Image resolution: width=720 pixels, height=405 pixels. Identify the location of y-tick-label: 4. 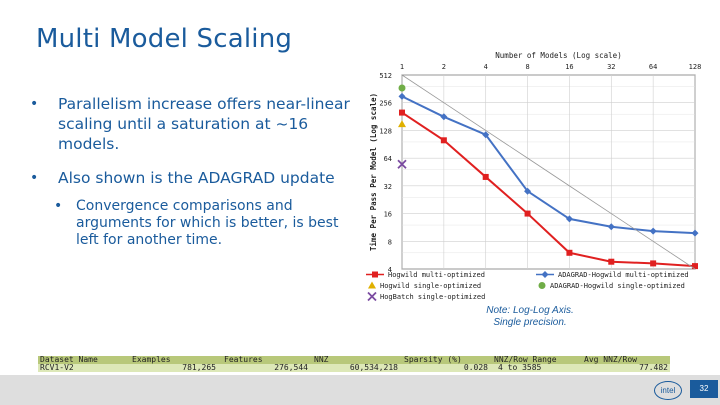
(390, 270).